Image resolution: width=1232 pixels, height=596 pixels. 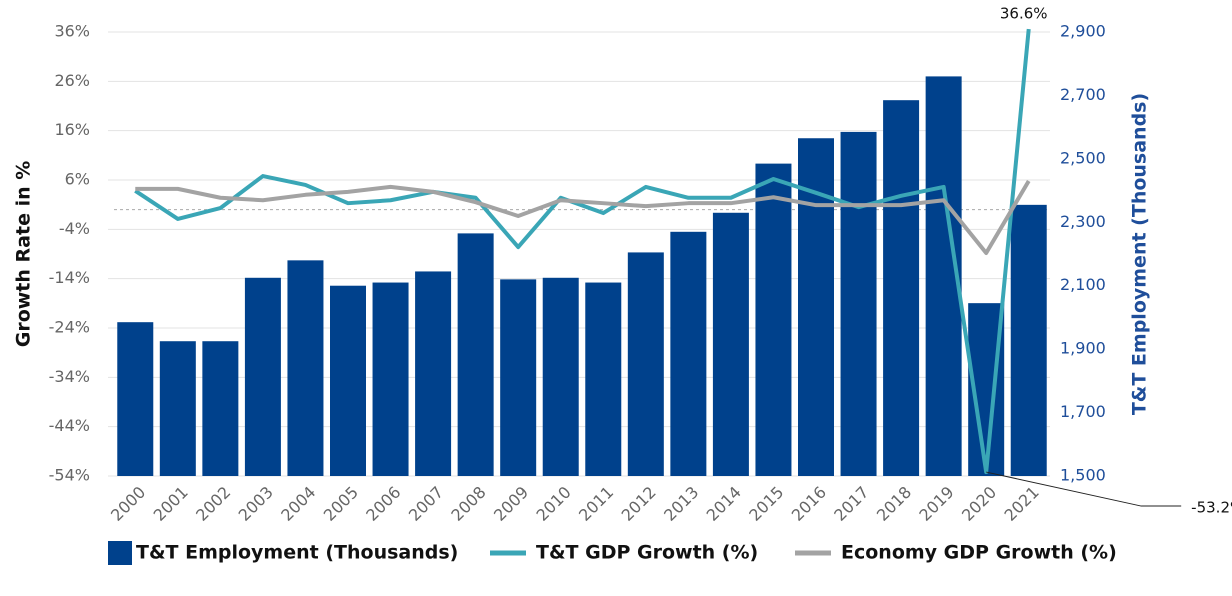 I want to click on x-tick-label: 2018, so click(x=894, y=504).